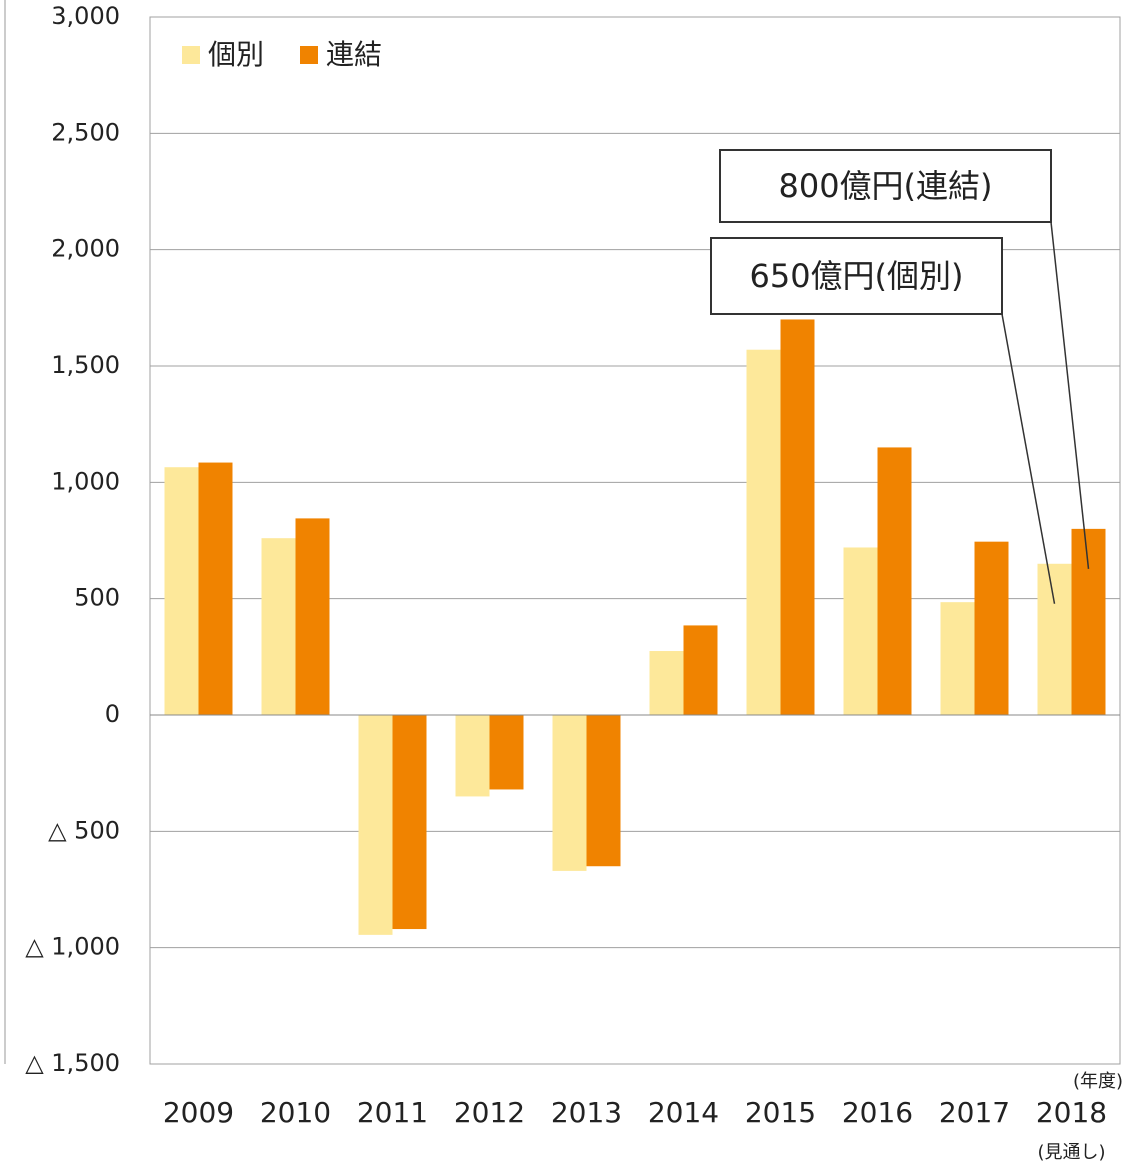  What do you see at coordinates (392, 1112) in the screenshot?
I see `x-tick-label: 2011` at bounding box center [392, 1112].